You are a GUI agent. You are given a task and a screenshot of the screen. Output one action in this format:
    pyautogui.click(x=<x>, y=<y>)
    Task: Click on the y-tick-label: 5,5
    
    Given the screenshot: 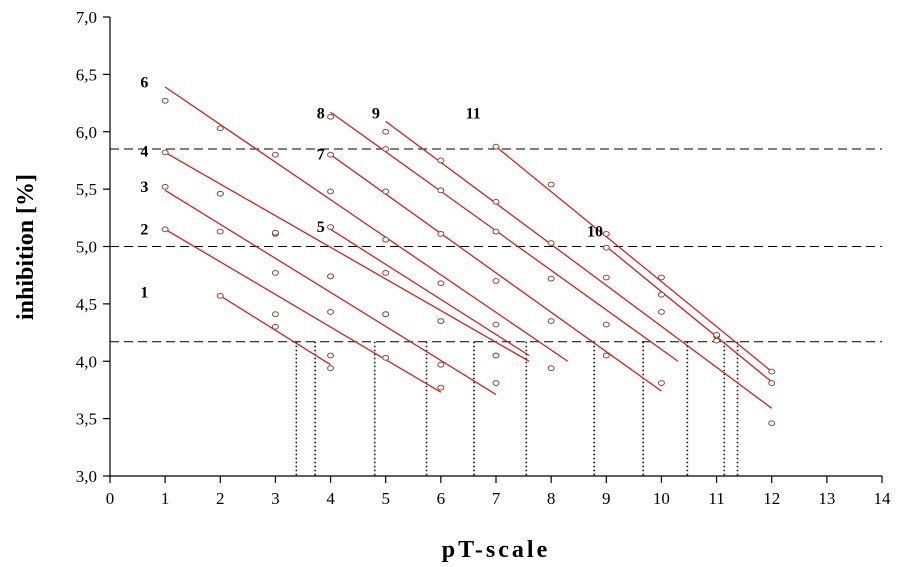 What is the action you would take?
    pyautogui.click(x=86, y=189)
    